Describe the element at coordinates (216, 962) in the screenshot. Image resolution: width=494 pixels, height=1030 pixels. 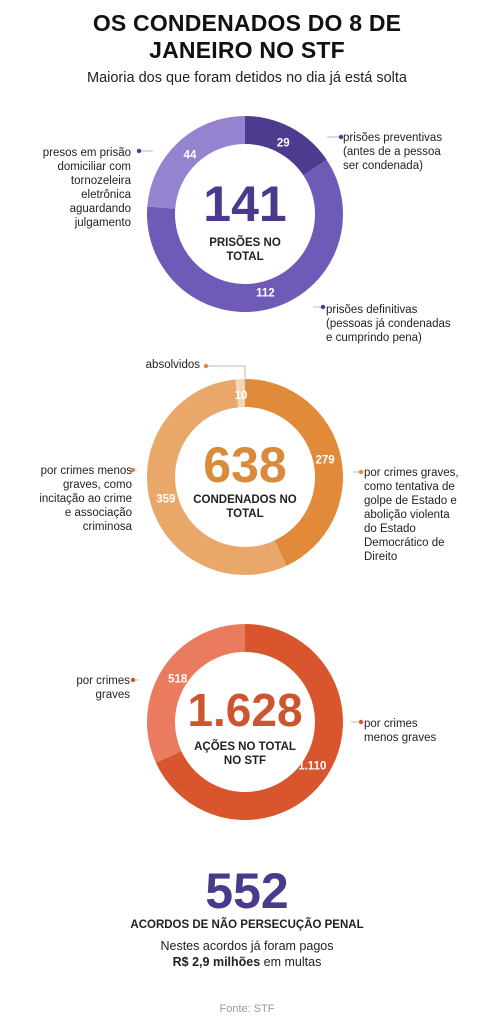
I see `acordos-amount: R$ 2,9 milhões` at that location.